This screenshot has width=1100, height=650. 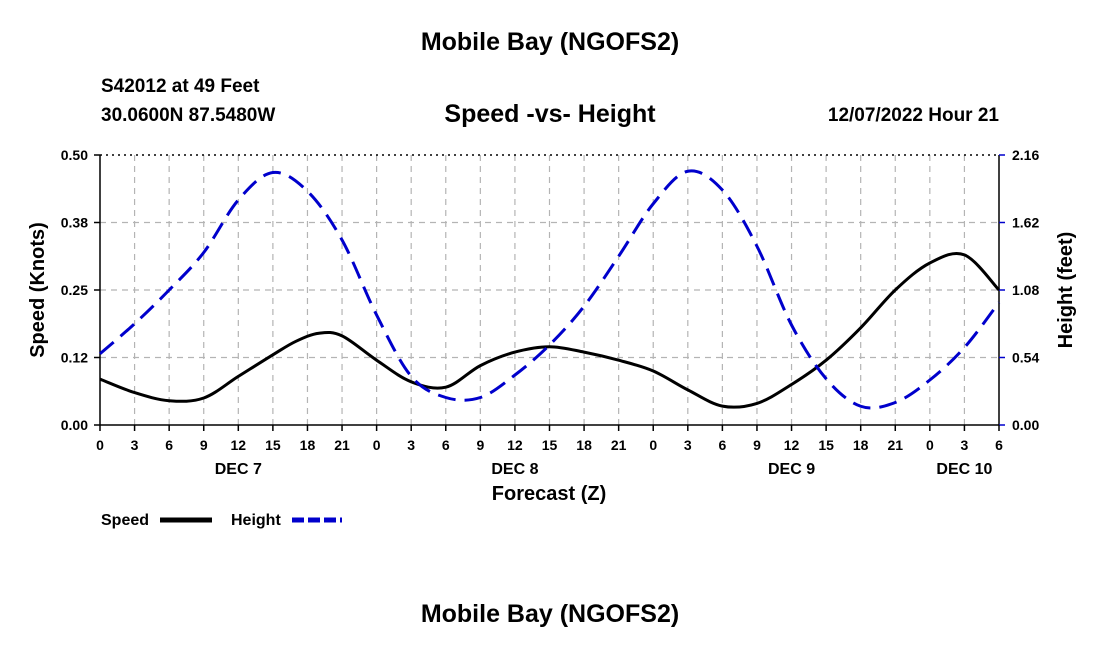 What do you see at coordinates (913, 115) in the screenshot?
I see `forecast-datetime: 12/07/2022 Hour 21` at bounding box center [913, 115].